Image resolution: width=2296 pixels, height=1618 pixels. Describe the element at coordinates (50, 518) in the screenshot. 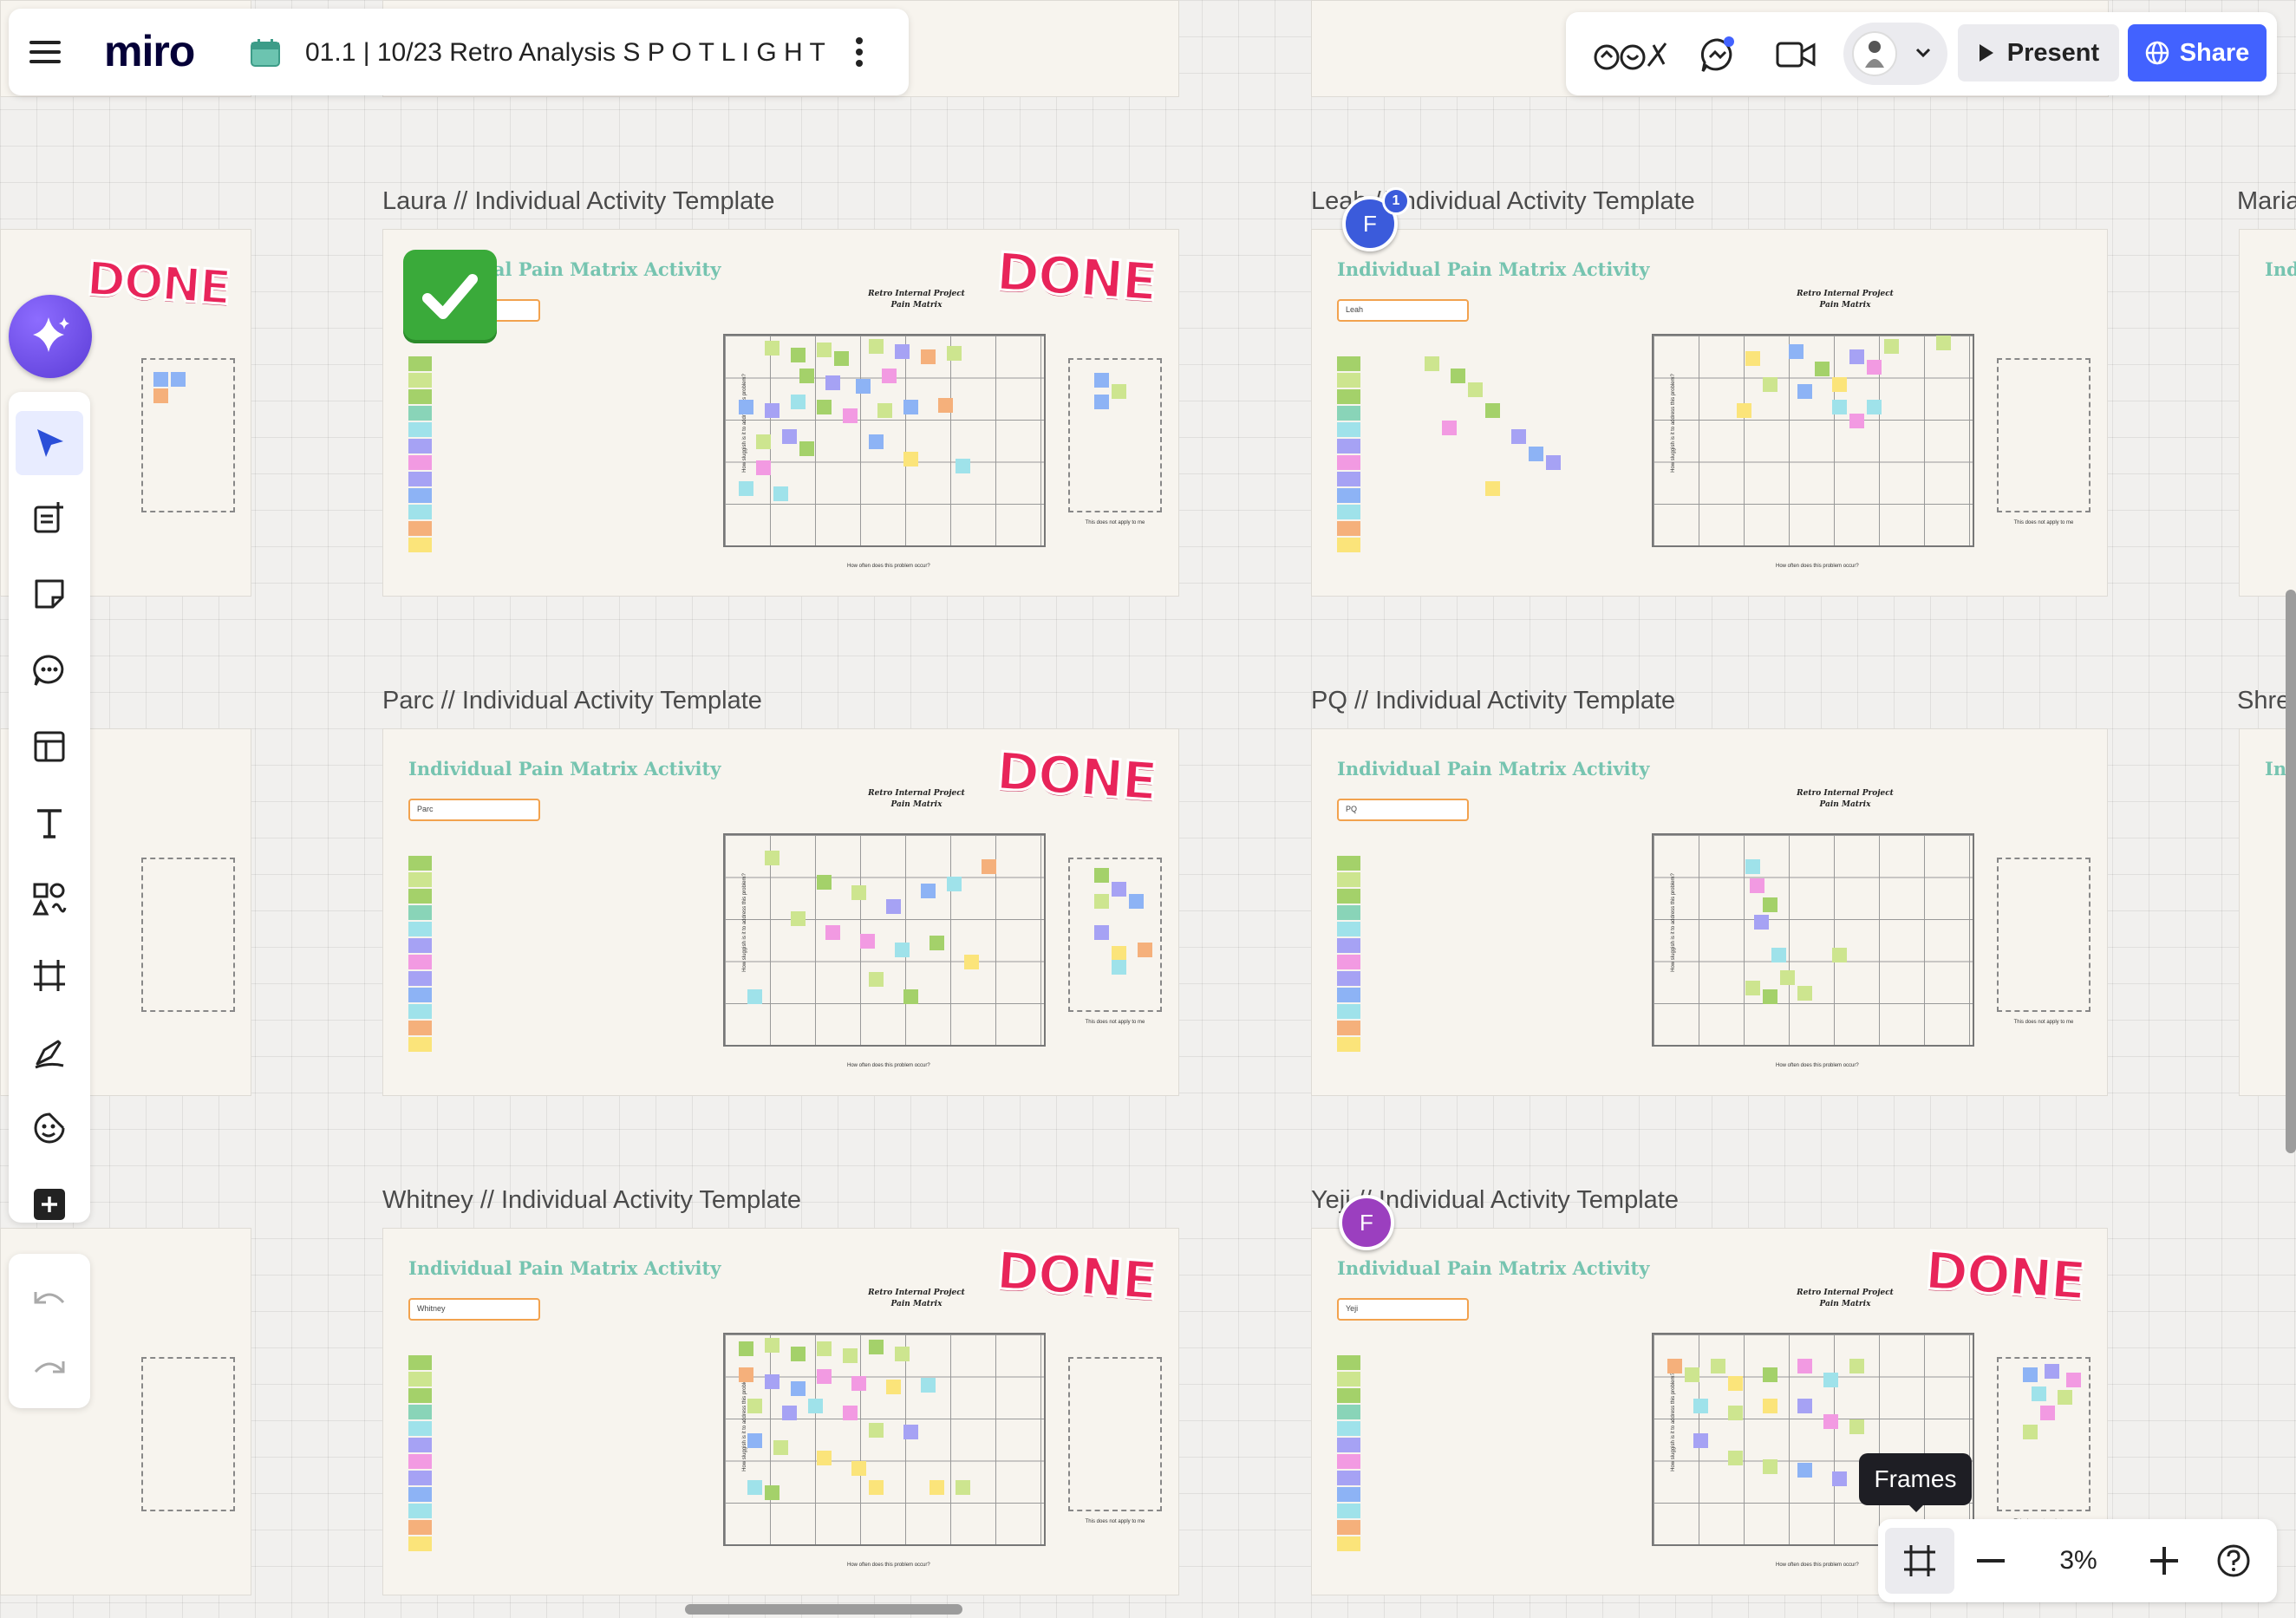

I see `templates-tool` at that location.